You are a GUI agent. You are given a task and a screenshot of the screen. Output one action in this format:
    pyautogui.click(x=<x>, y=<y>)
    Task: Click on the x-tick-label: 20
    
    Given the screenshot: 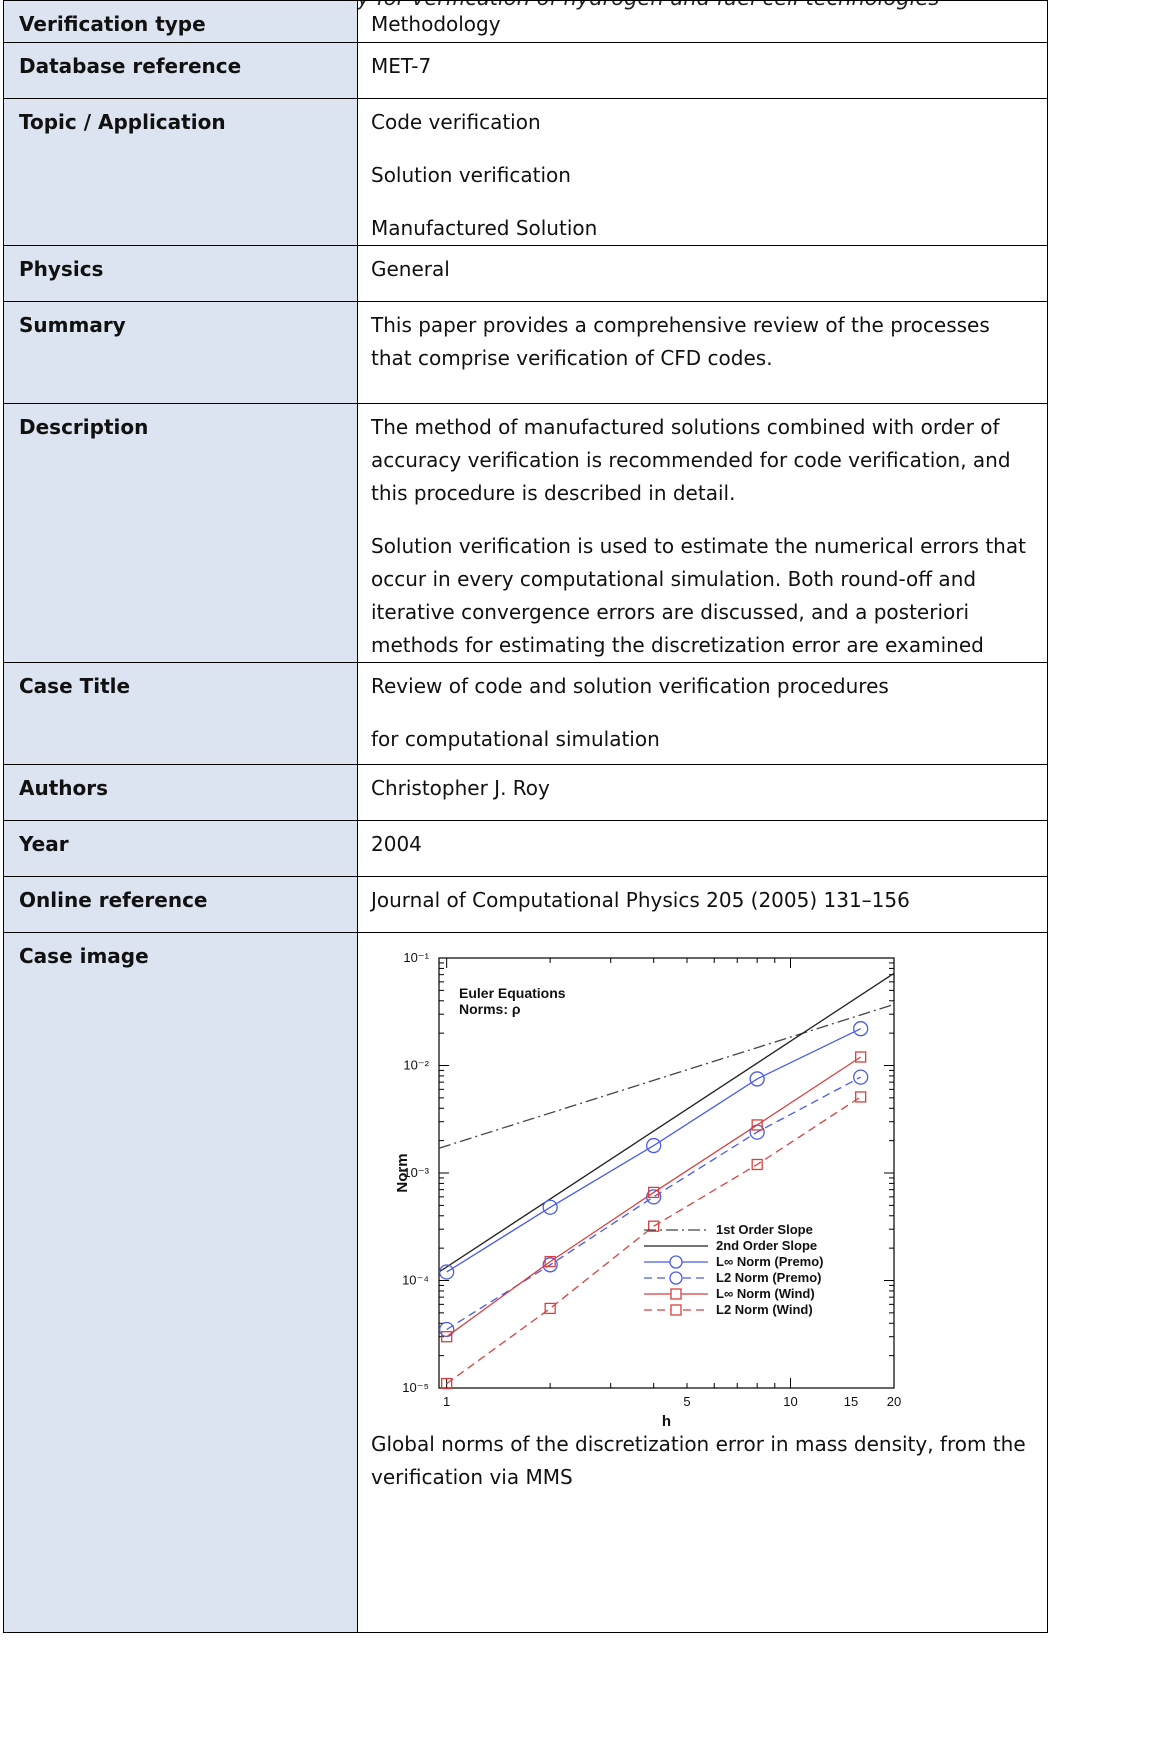 What is the action you would take?
    pyautogui.click(x=894, y=1401)
    